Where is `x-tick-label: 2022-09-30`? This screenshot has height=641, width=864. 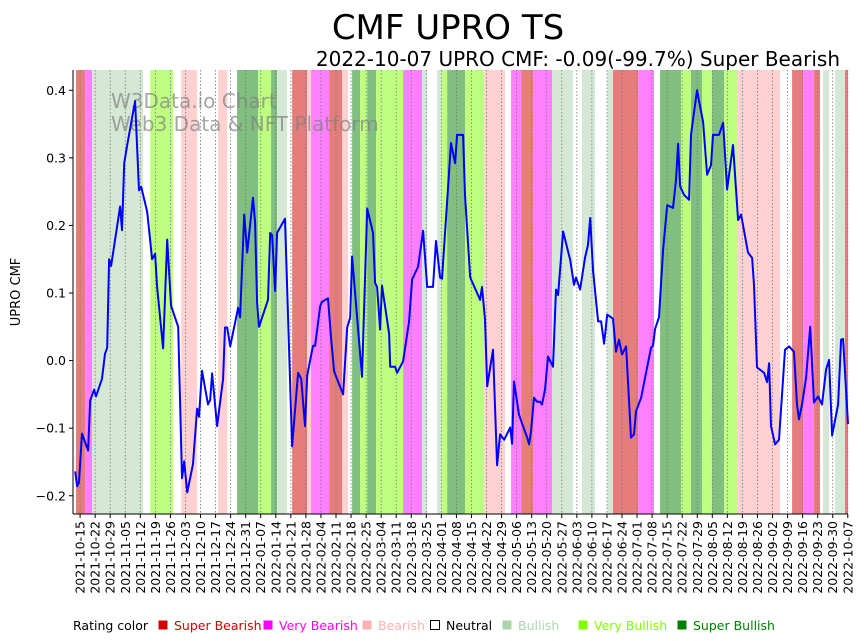 x-tick-label: 2022-09-30 is located at coordinates (832, 557).